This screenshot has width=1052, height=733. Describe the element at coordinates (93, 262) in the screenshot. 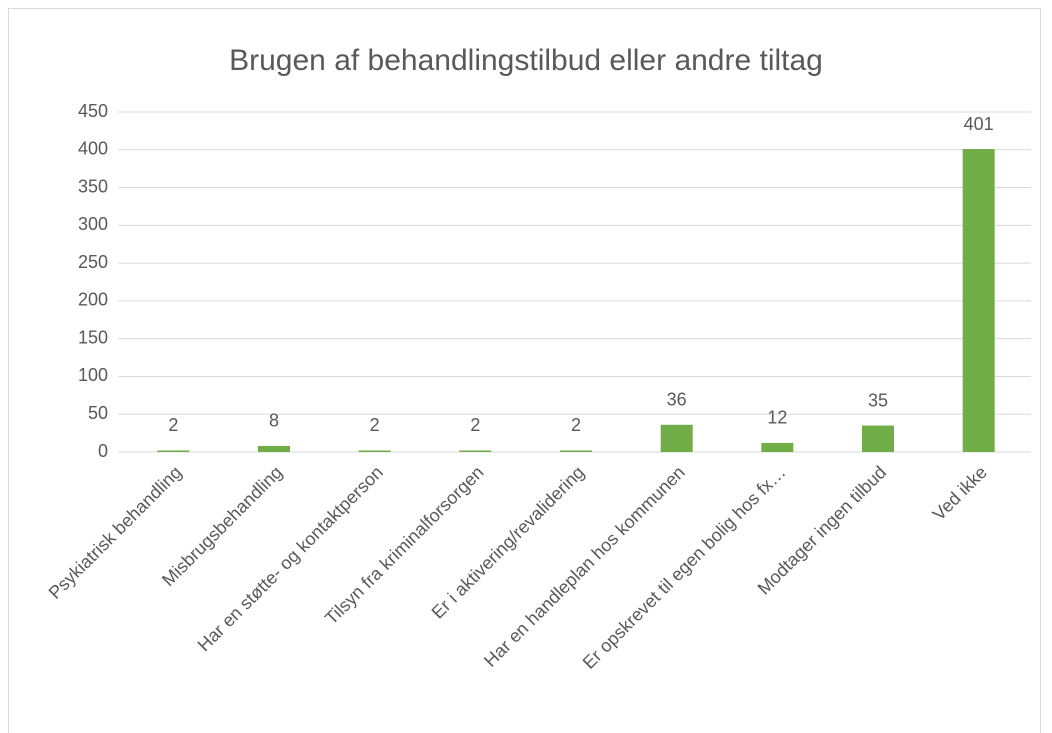

I see `y-tick-label: 250` at that location.